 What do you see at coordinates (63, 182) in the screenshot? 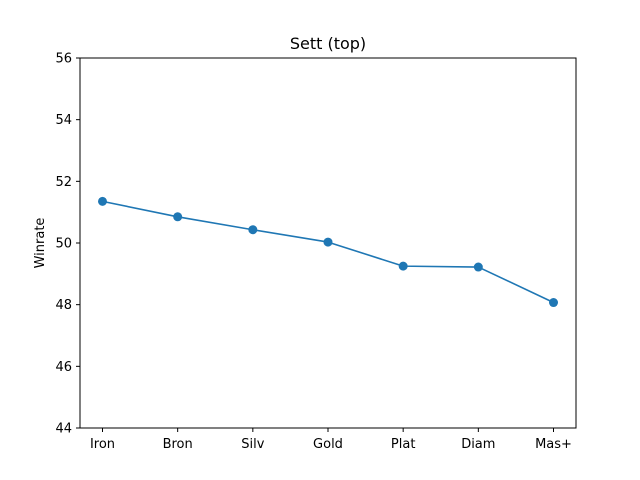
I see `y-tick-label: 52` at bounding box center [63, 182].